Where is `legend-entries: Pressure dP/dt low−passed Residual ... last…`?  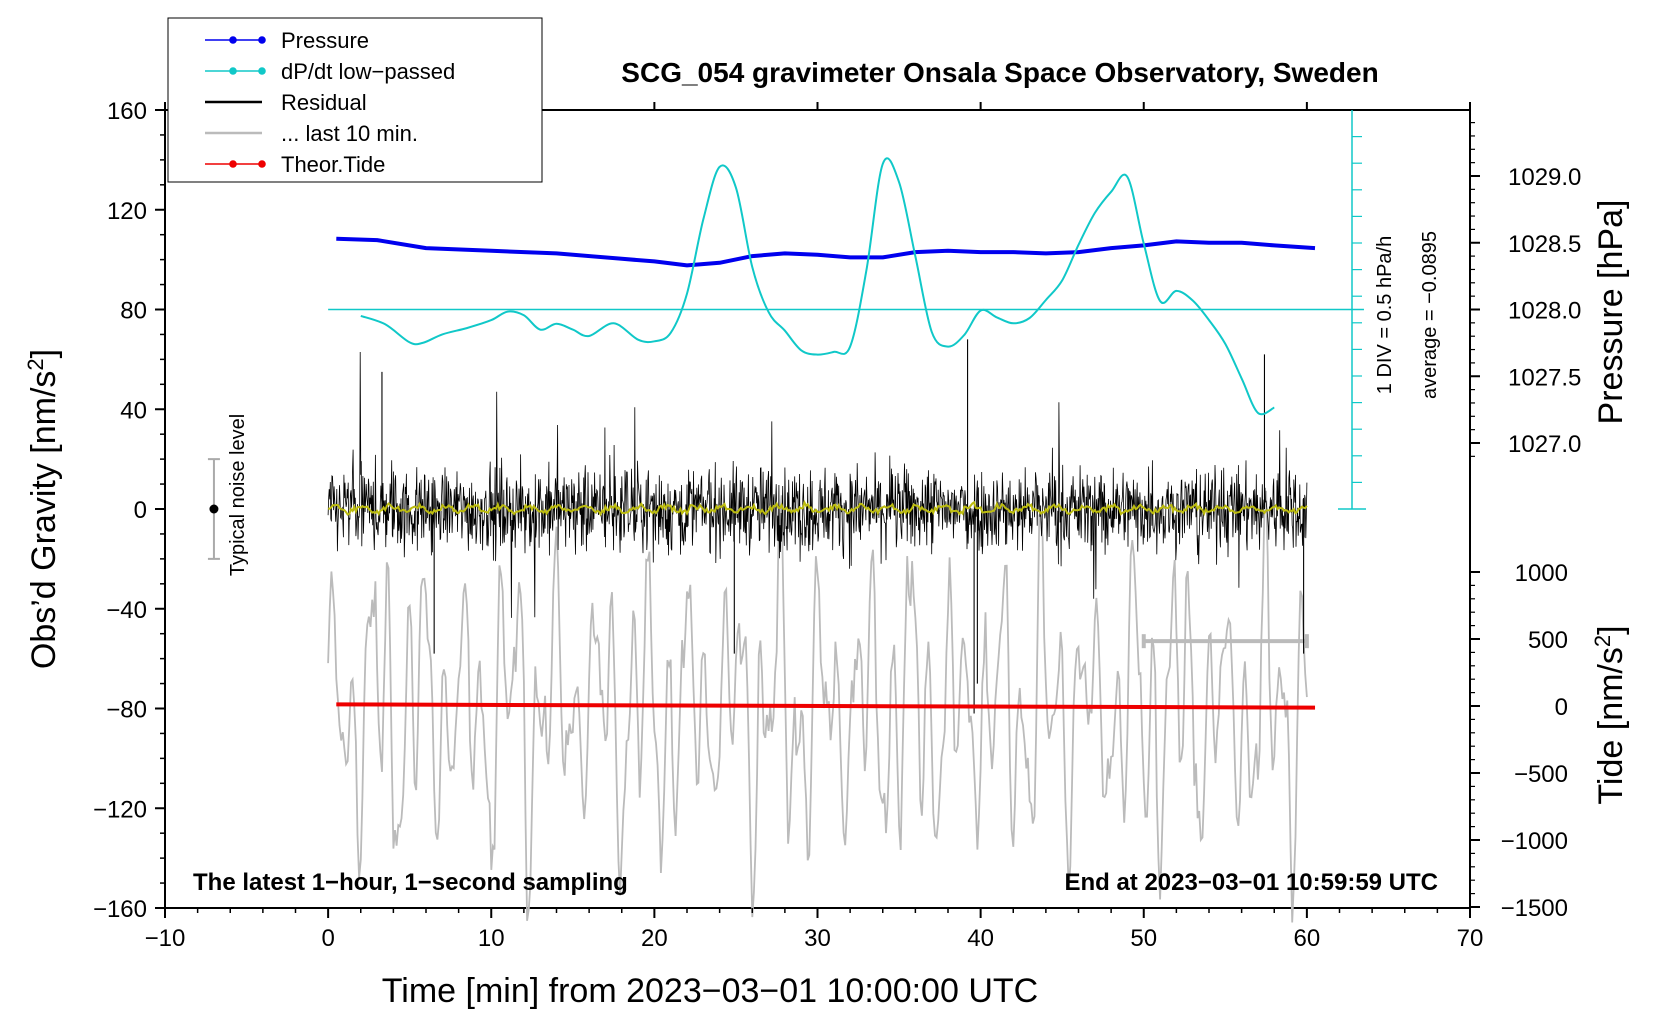
legend-entries: Pressure dP/dt low−passed Residual ... last… is located at coordinates (330, 102).